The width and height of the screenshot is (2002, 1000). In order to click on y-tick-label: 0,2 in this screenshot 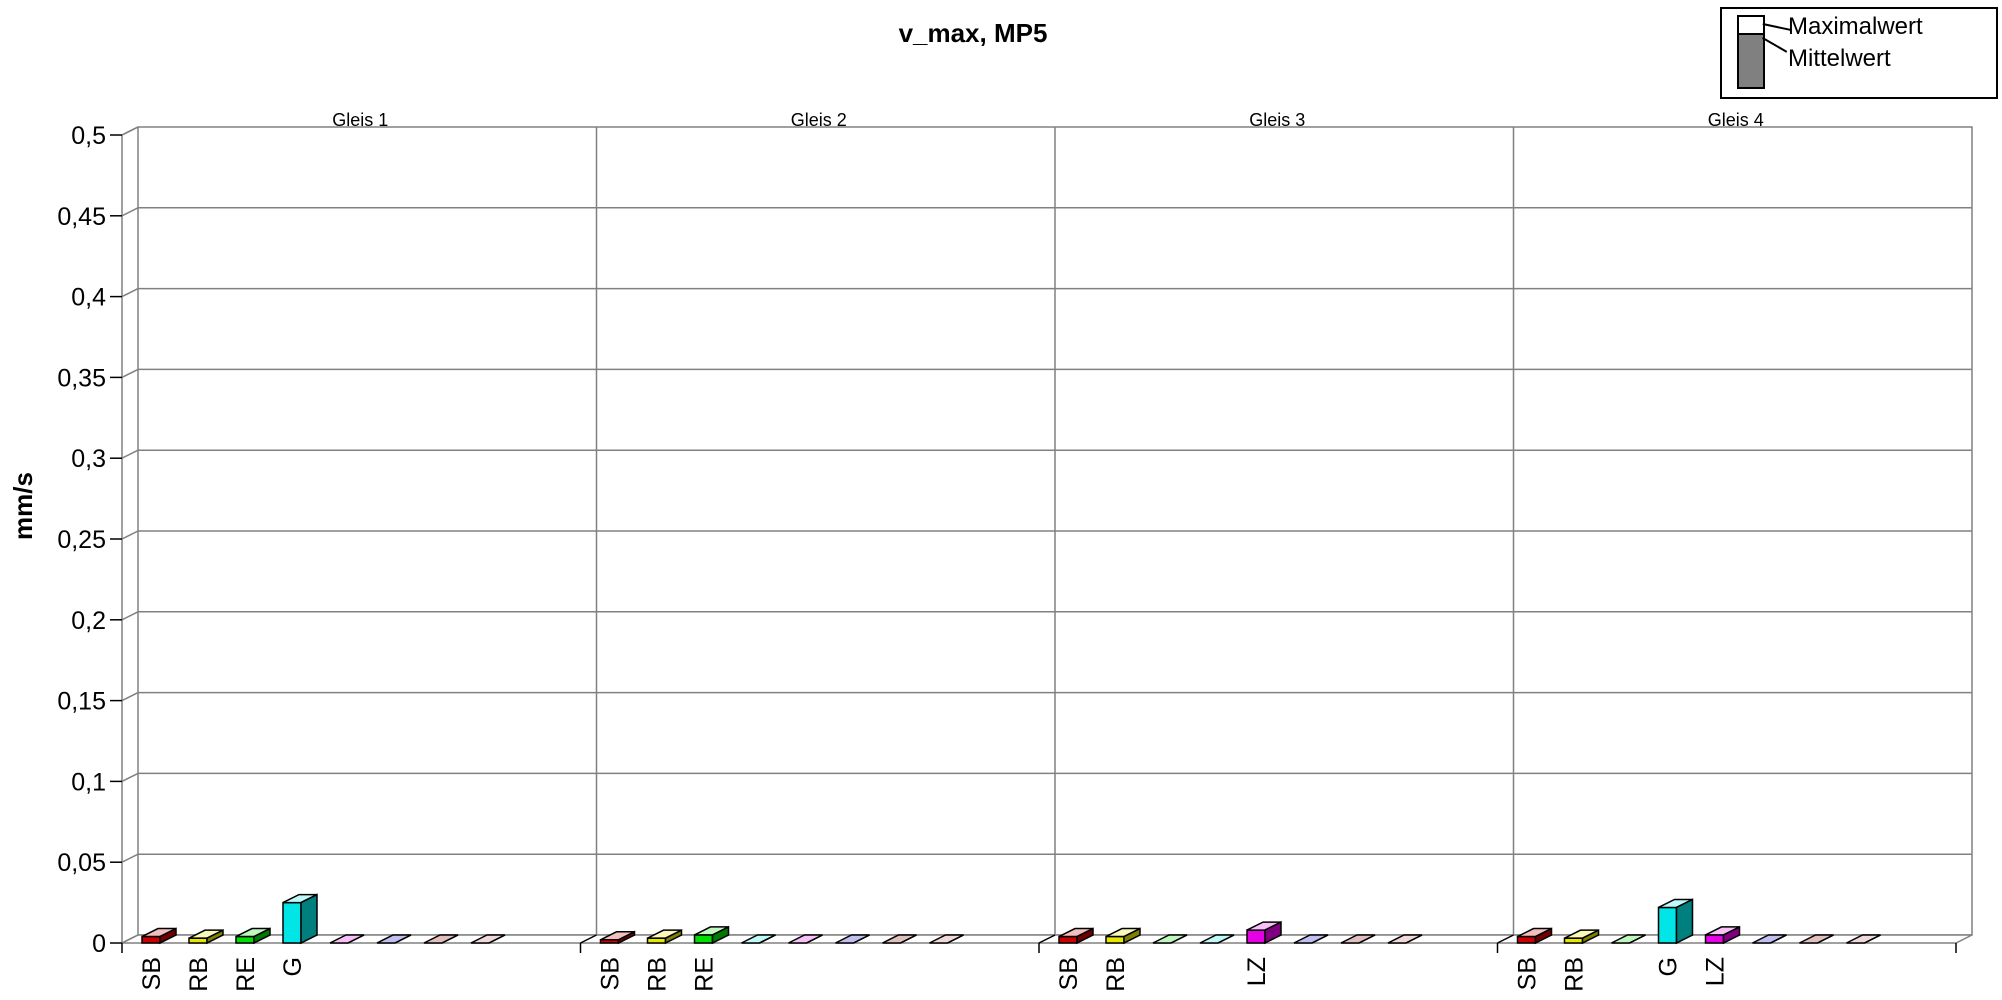, I will do `click(88, 621)`.